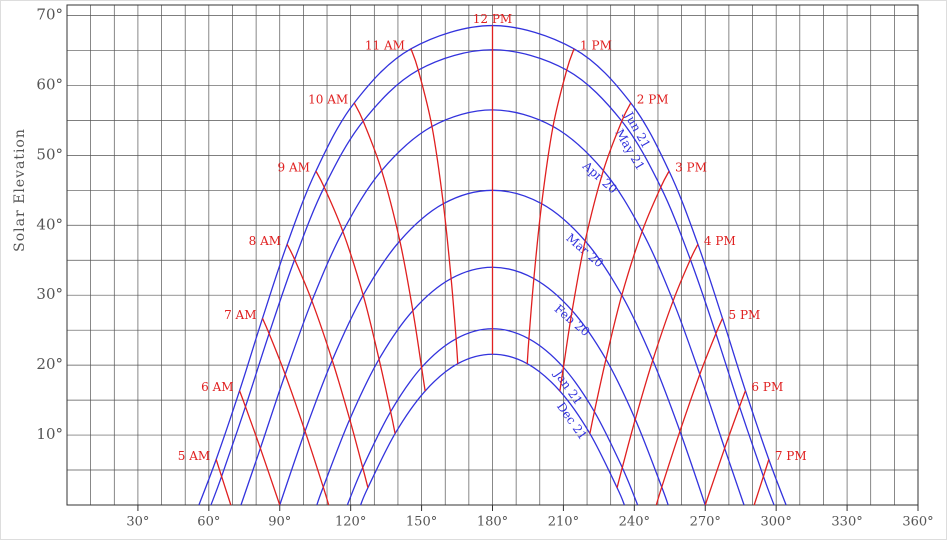  What do you see at coordinates (563, 522) in the screenshot?
I see `x-tick-label: 210°` at bounding box center [563, 522].